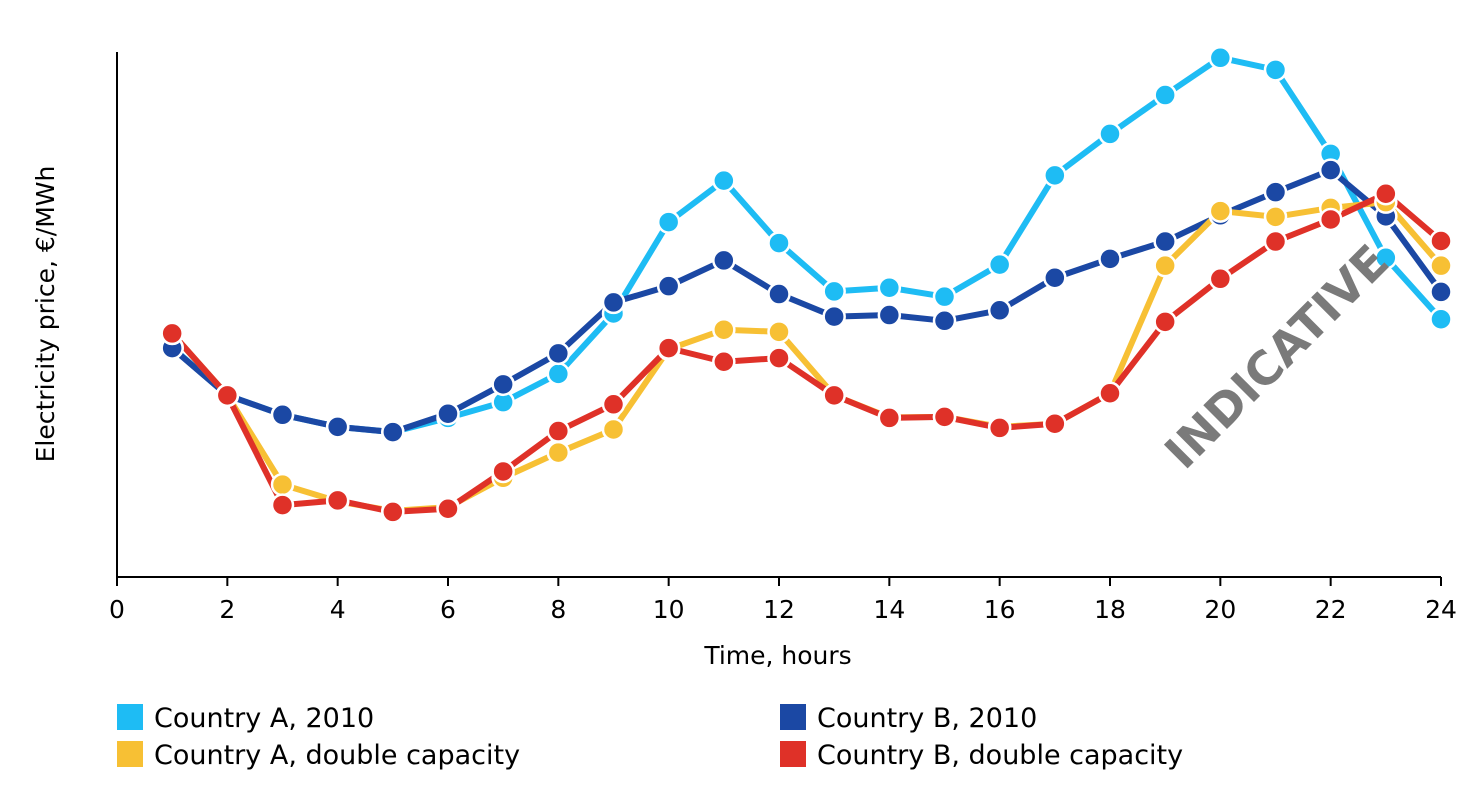 The image size is (1484, 807). Describe the element at coordinates (1276, 356) in the screenshot. I see `watermark-text: INDICATIVE` at that location.